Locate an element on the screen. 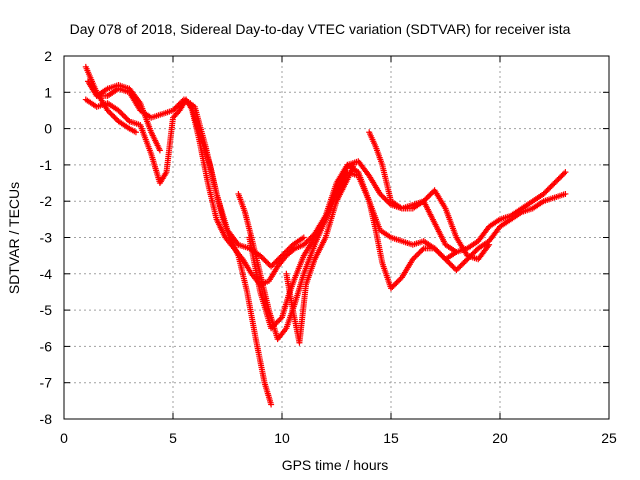 The height and width of the screenshot is (480, 640). y-tick-label: 1 is located at coordinates (48, 92).